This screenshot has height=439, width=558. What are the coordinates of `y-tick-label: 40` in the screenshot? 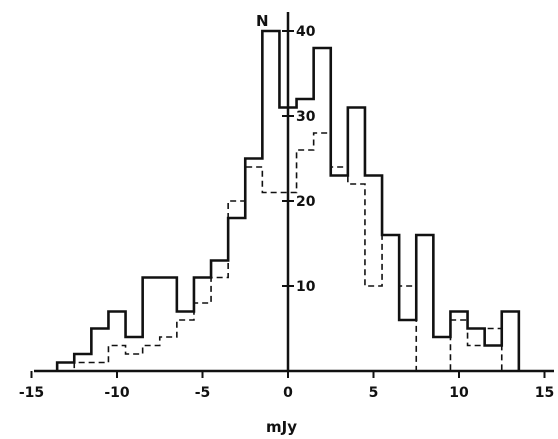 It's located at (306, 32).